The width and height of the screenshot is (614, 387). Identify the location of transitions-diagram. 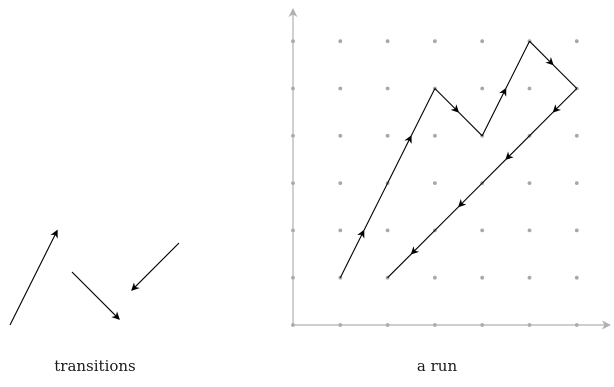
(94, 277).